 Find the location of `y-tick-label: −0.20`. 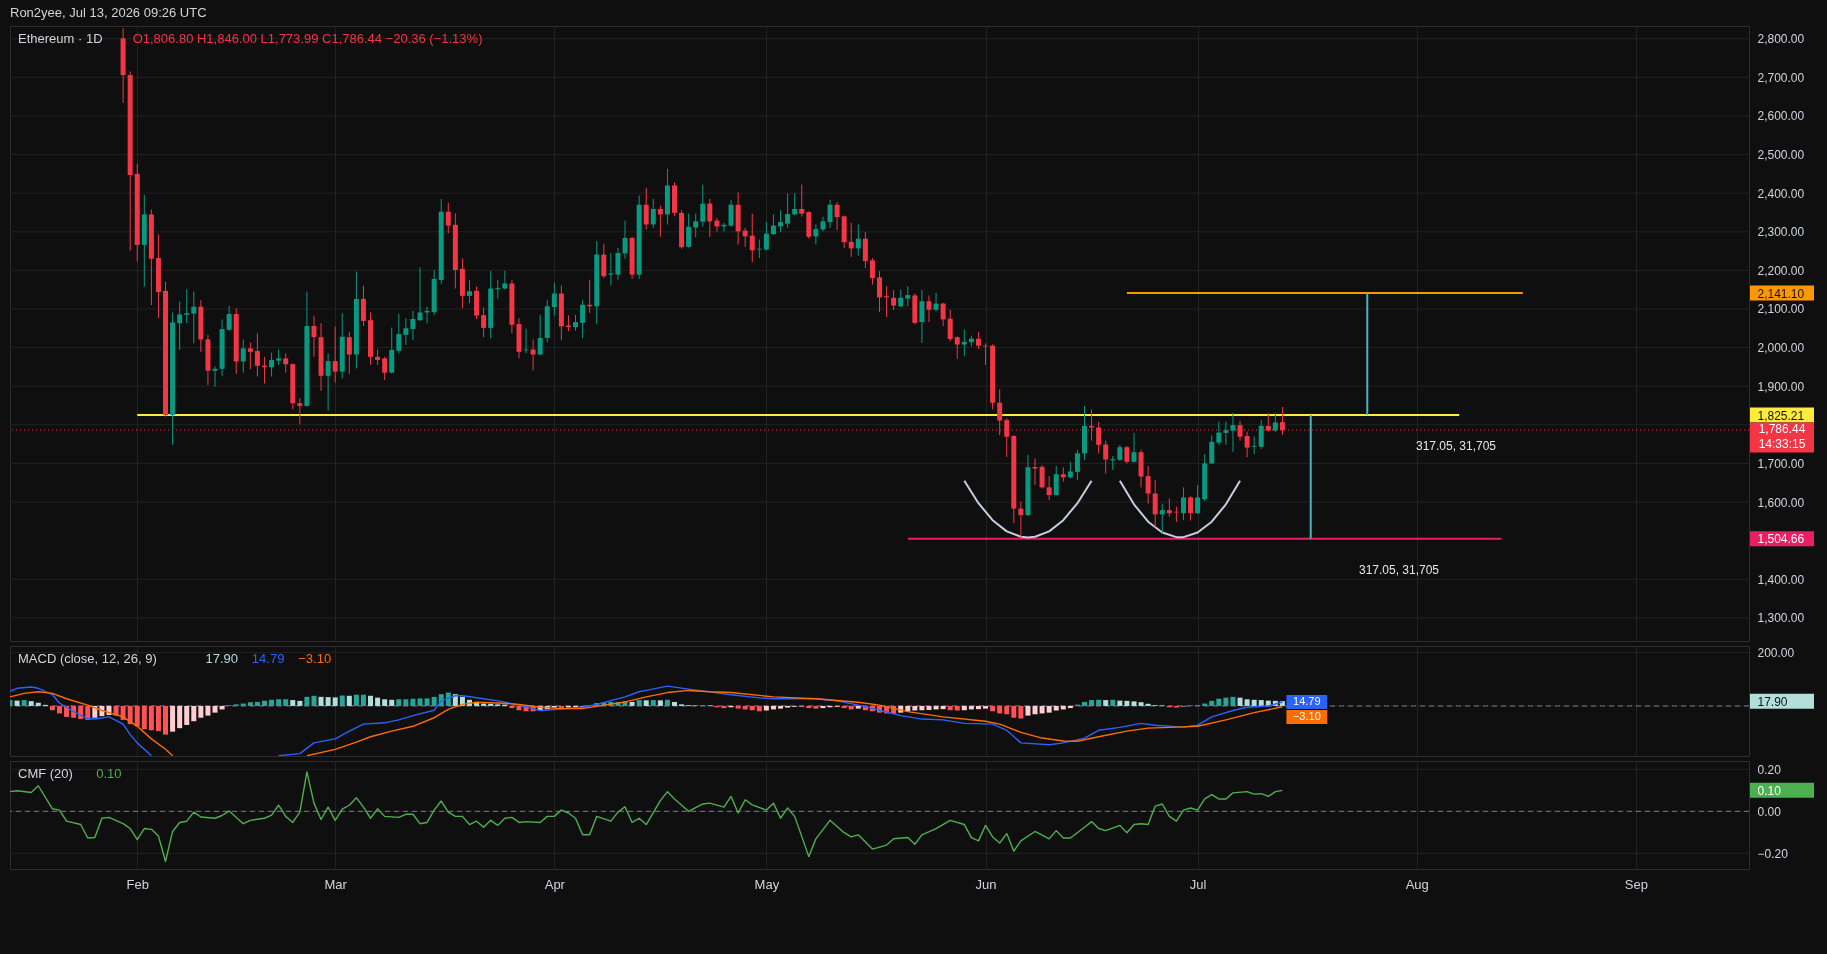

y-tick-label: −0.20 is located at coordinates (1773, 853).